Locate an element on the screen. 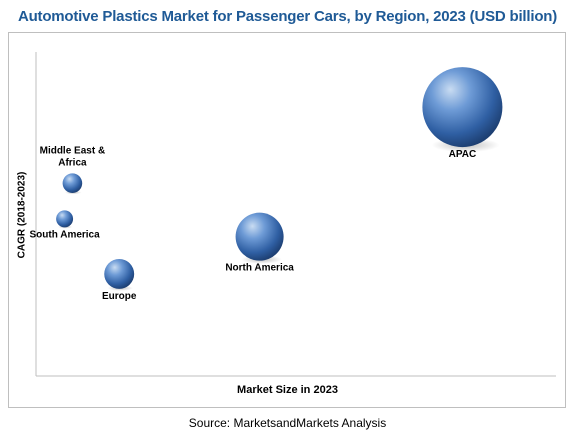 The width and height of the screenshot is (575, 437). bubble-south-america is located at coordinates (65, 219).